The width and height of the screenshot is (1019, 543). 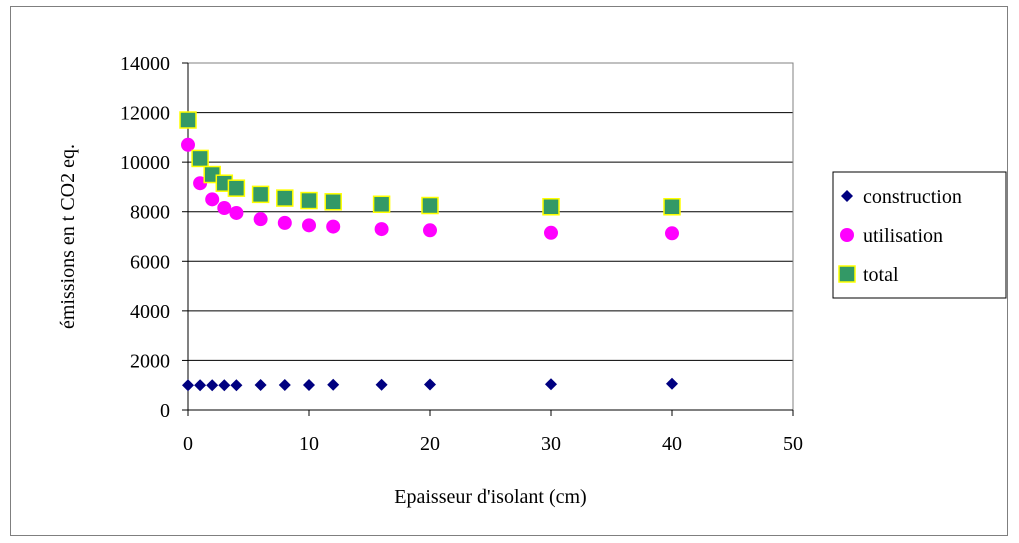 I want to click on legend-marker-utilisation, so click(x=847, y=235).